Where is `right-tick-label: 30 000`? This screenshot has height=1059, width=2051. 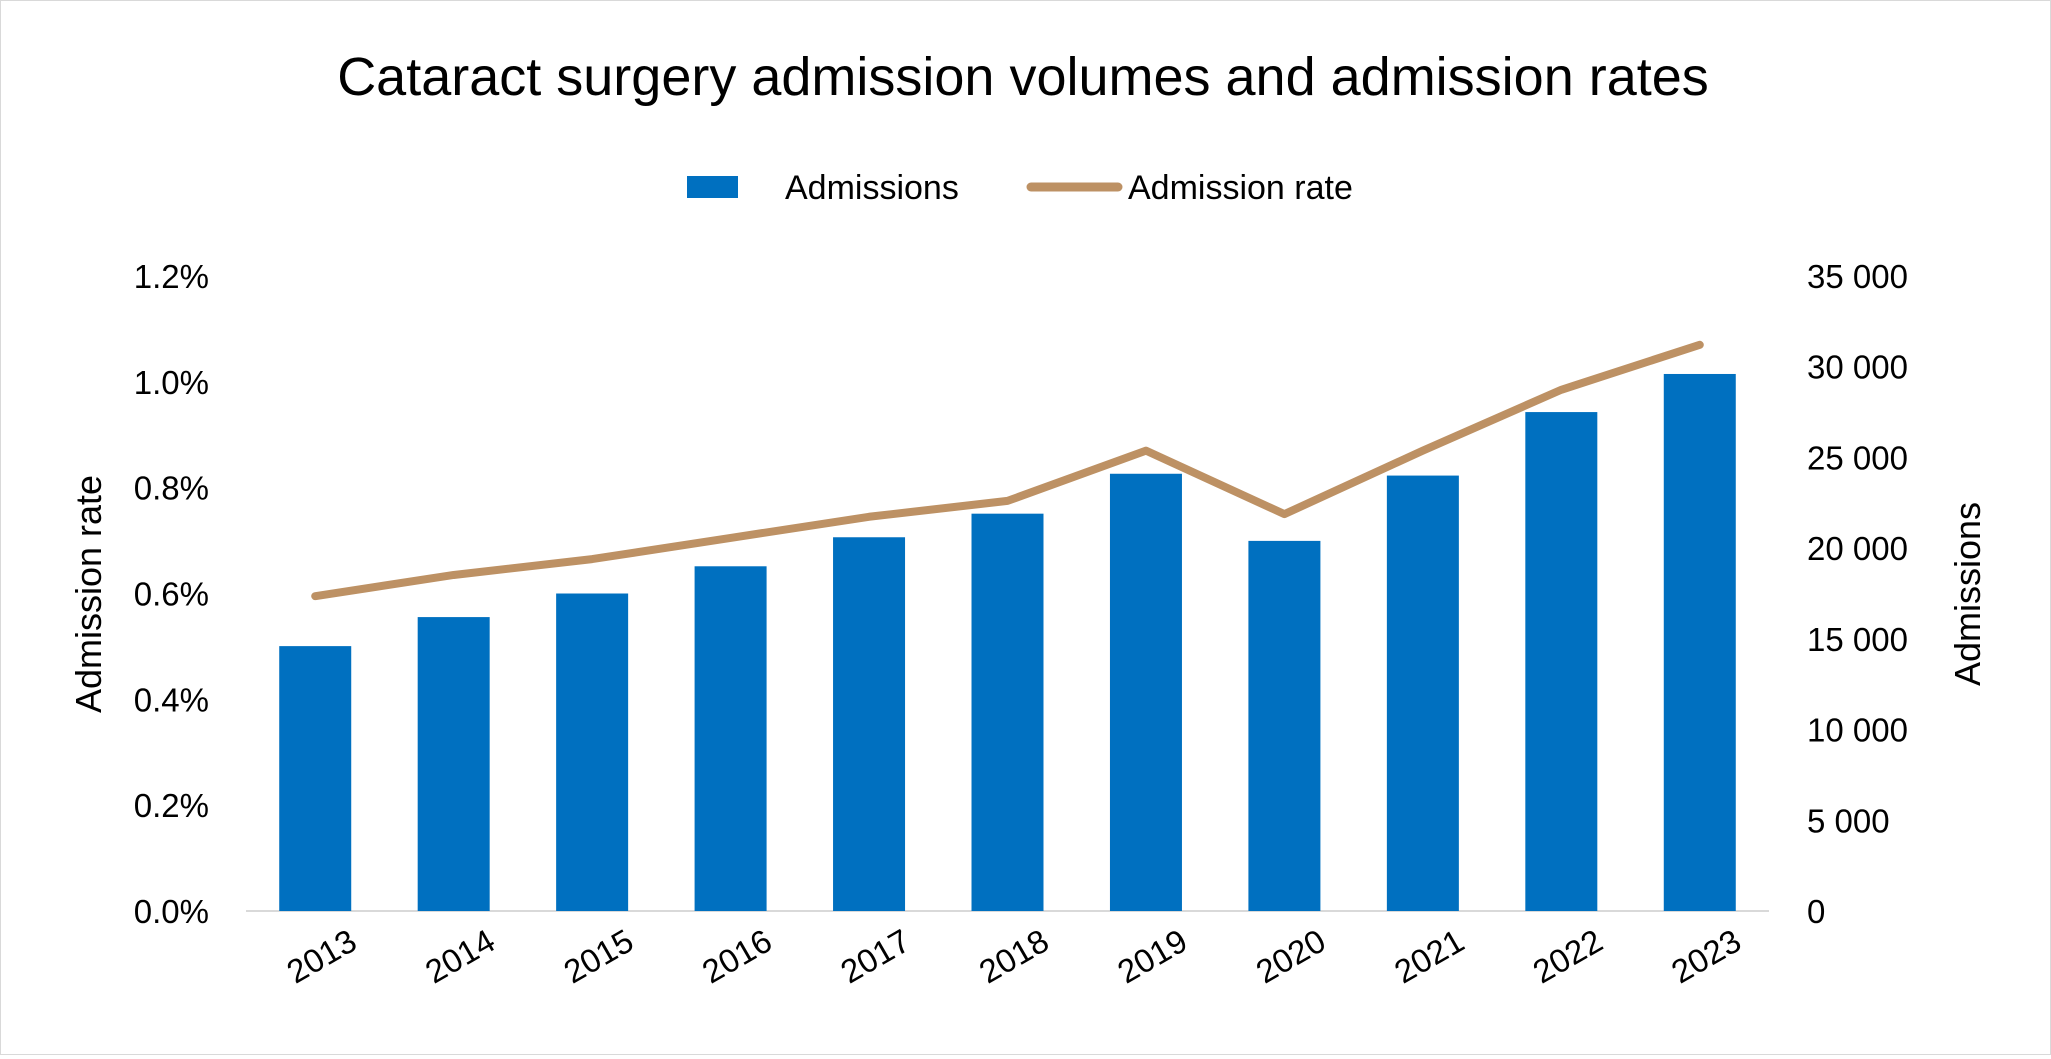
right-tick-label: 30 000 is located at coordinates (1857, 367).